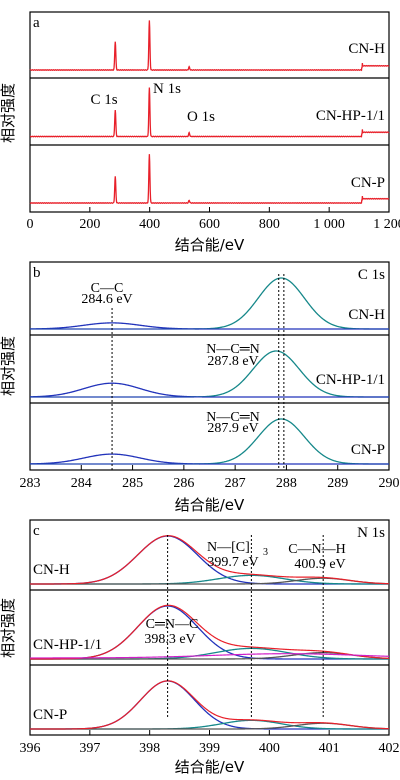 This screenshot has width=400, height=780. I want to click on x-tick-label: 399, so click(209, 748).